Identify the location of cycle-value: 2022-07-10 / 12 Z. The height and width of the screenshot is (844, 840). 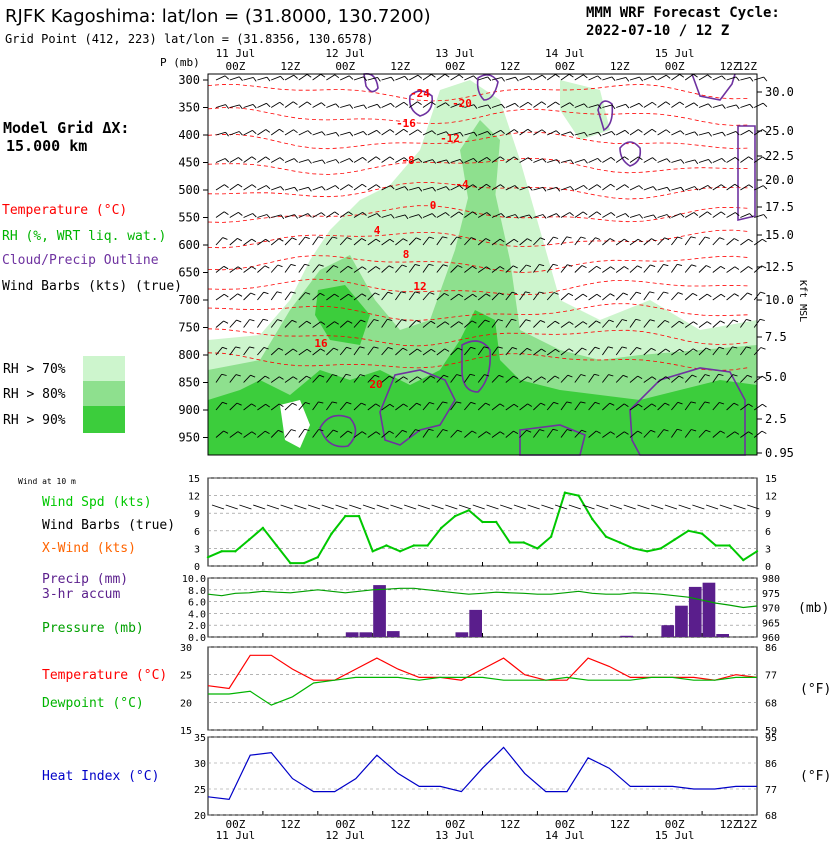
(657, 31).